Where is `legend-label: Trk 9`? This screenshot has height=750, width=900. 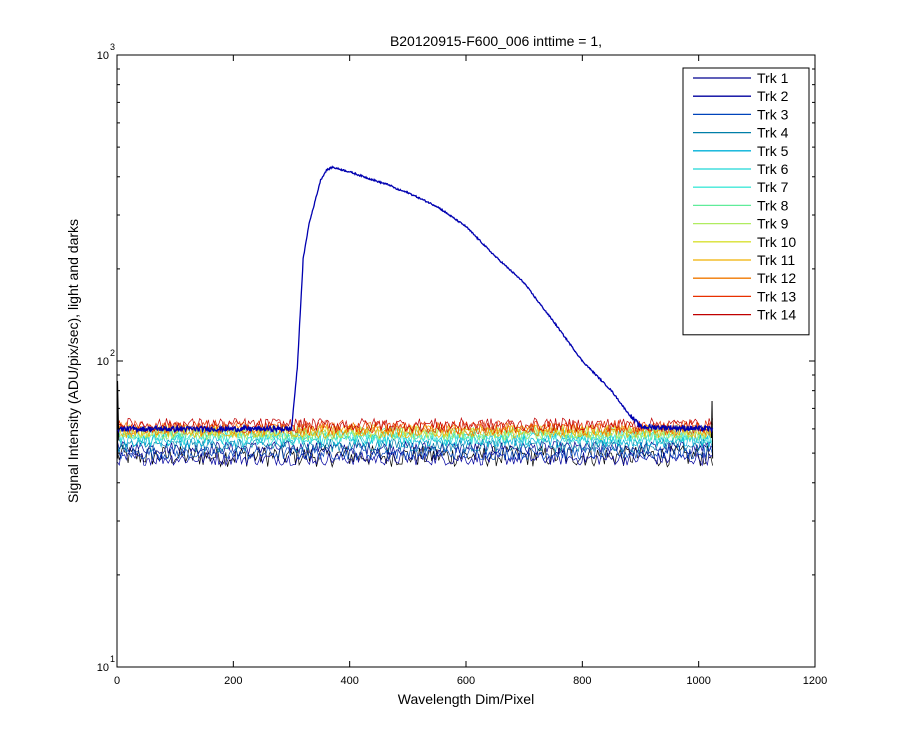
legend-label: Trk 9 is located at coordinates (773, 224).